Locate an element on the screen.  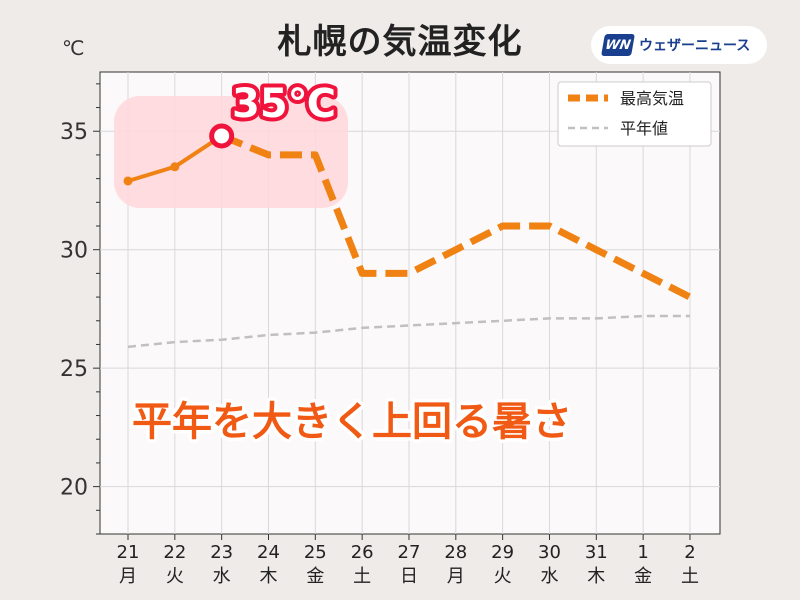
legend-label-normal: 平年値 is located at coordinates (644, 128).